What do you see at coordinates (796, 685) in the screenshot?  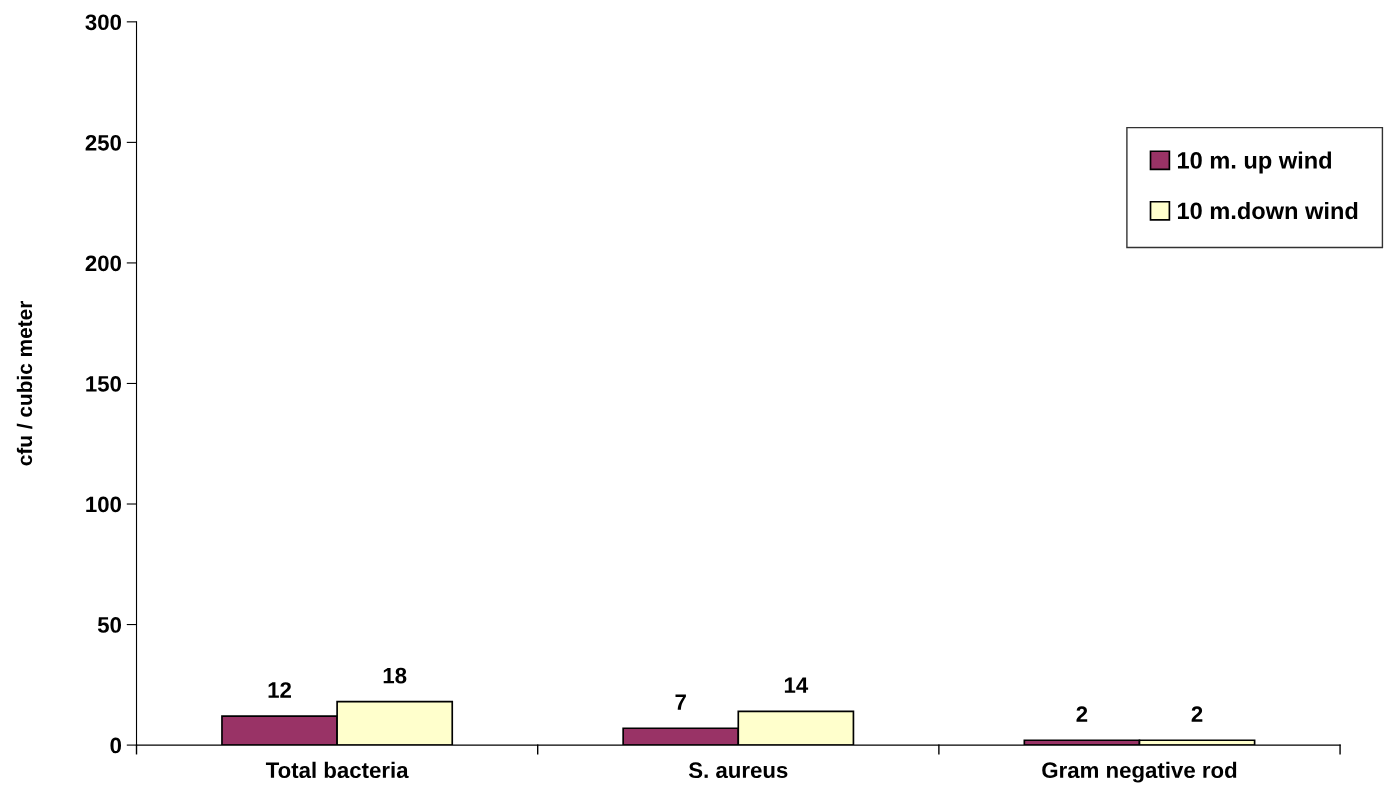 I see `data-label: 14` at bounding box center [796, 685].